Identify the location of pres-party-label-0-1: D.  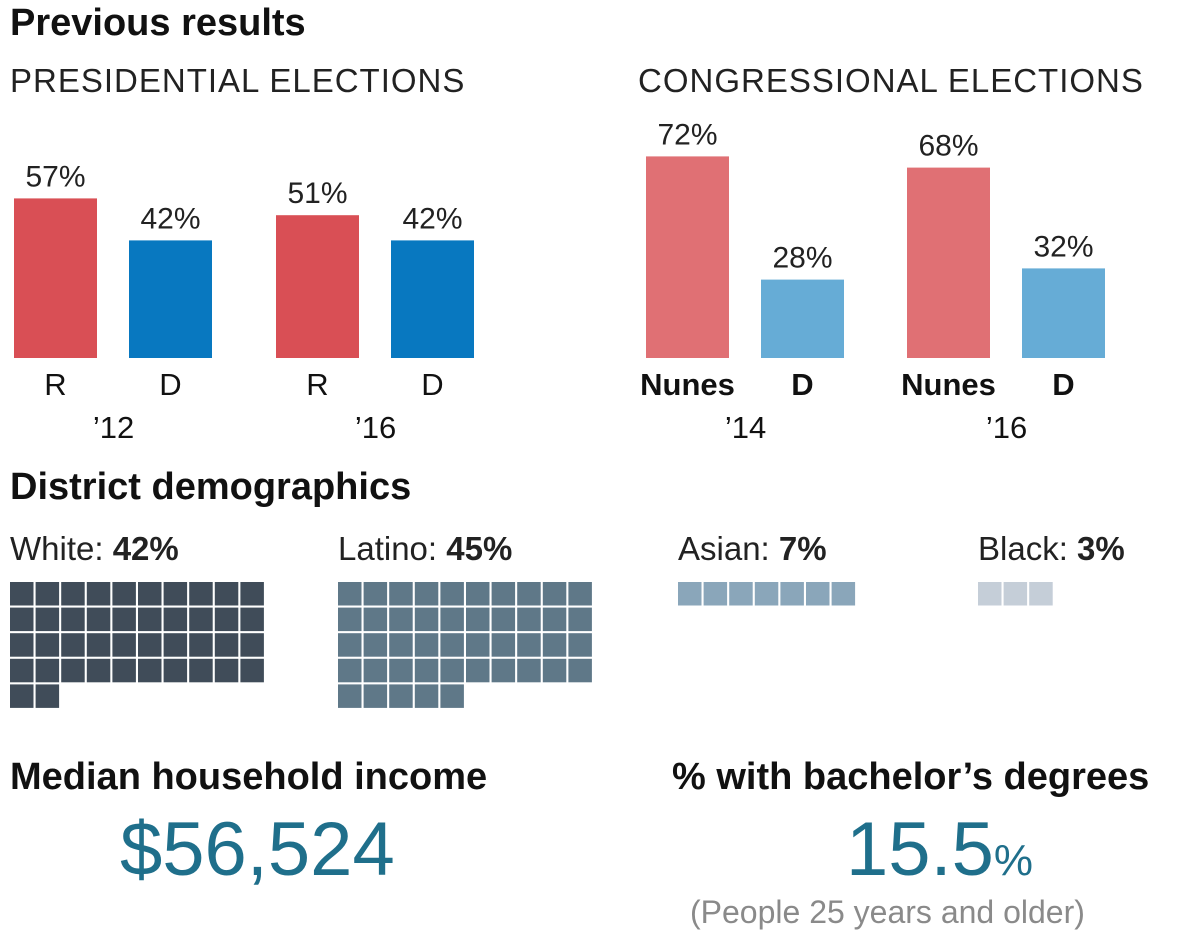
(170, 384).